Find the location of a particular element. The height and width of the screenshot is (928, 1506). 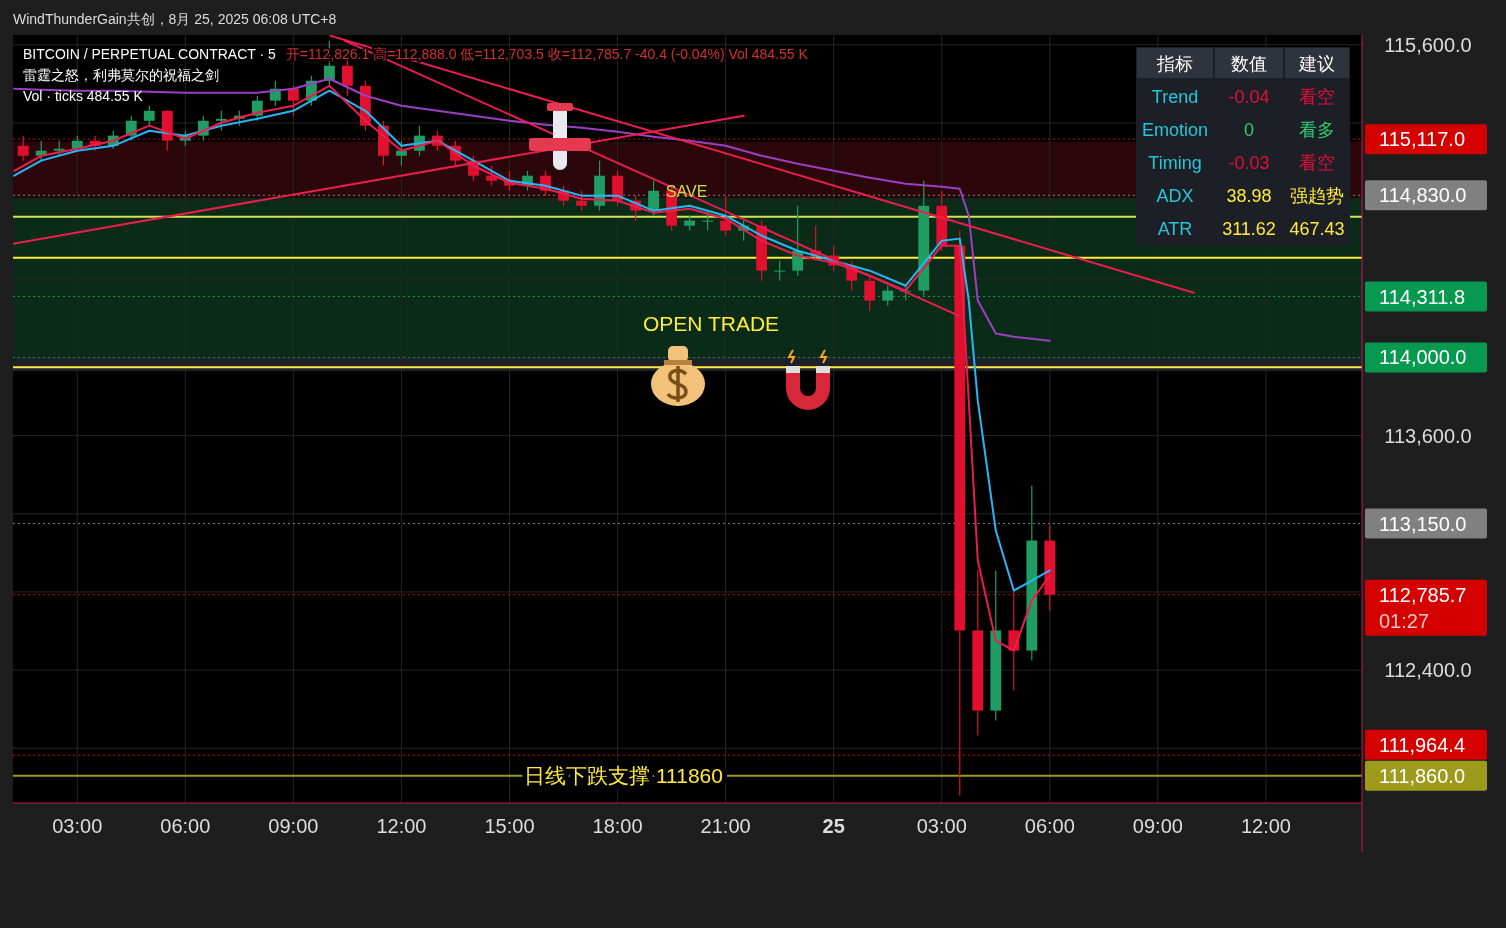

ref-line-label: 114,830.0 is located at coordinates (1423, 195).